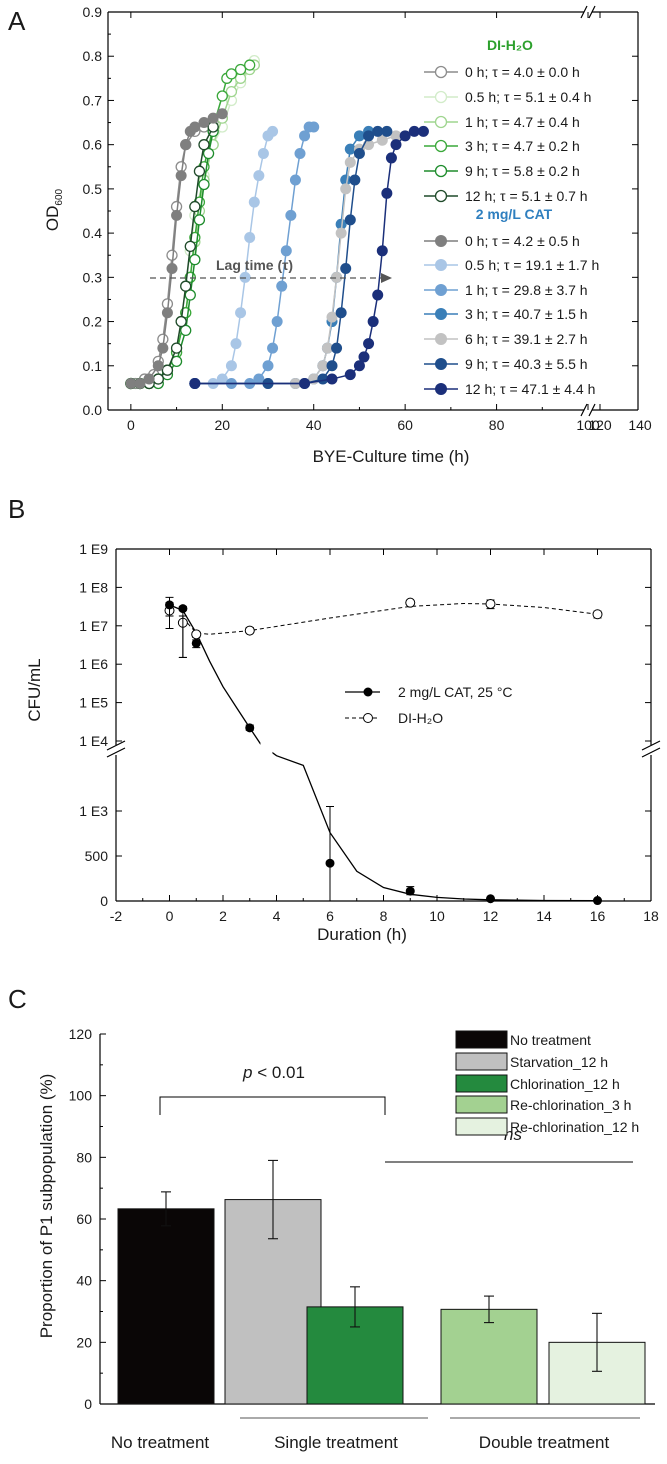 The image size is (667, 1464). What do you see at coordinates (223, 916) in the screenshot?
I see `x-tick-label: 2` at bounding box center [223, 916].